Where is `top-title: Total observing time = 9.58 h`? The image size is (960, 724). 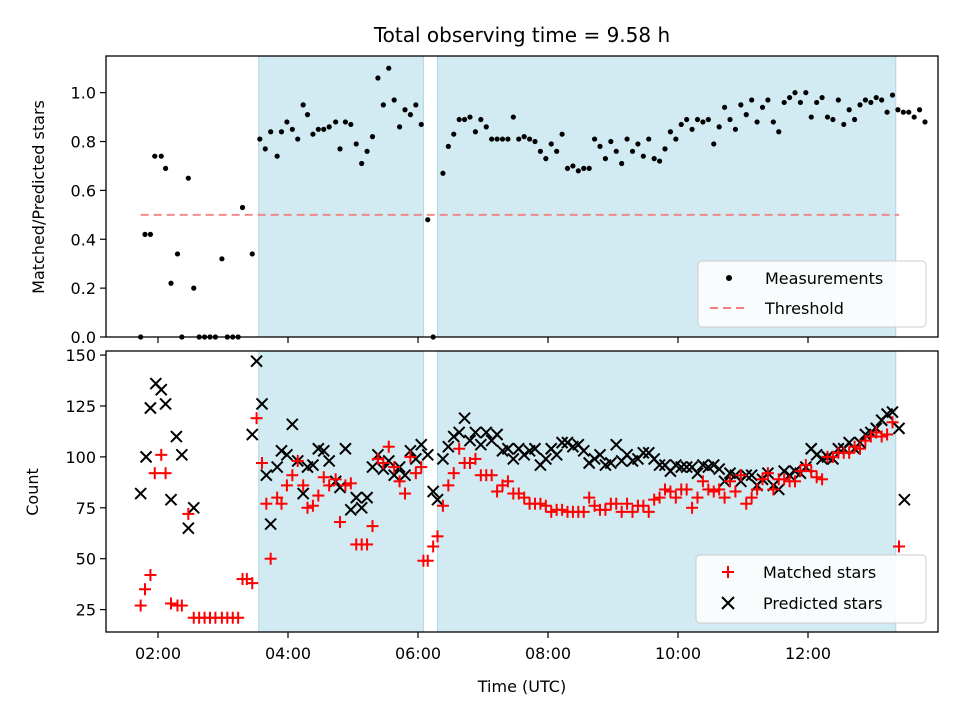 top-title: Total observing time = 9.58 h is located at coordinates (521, 35).